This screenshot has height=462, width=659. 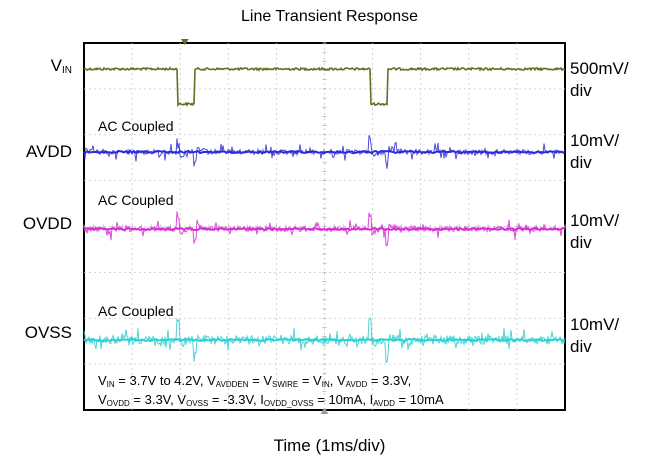 I want to click on annotation-ac-coupled-ovdd: AC Coupled, so click(x=136, y=200).